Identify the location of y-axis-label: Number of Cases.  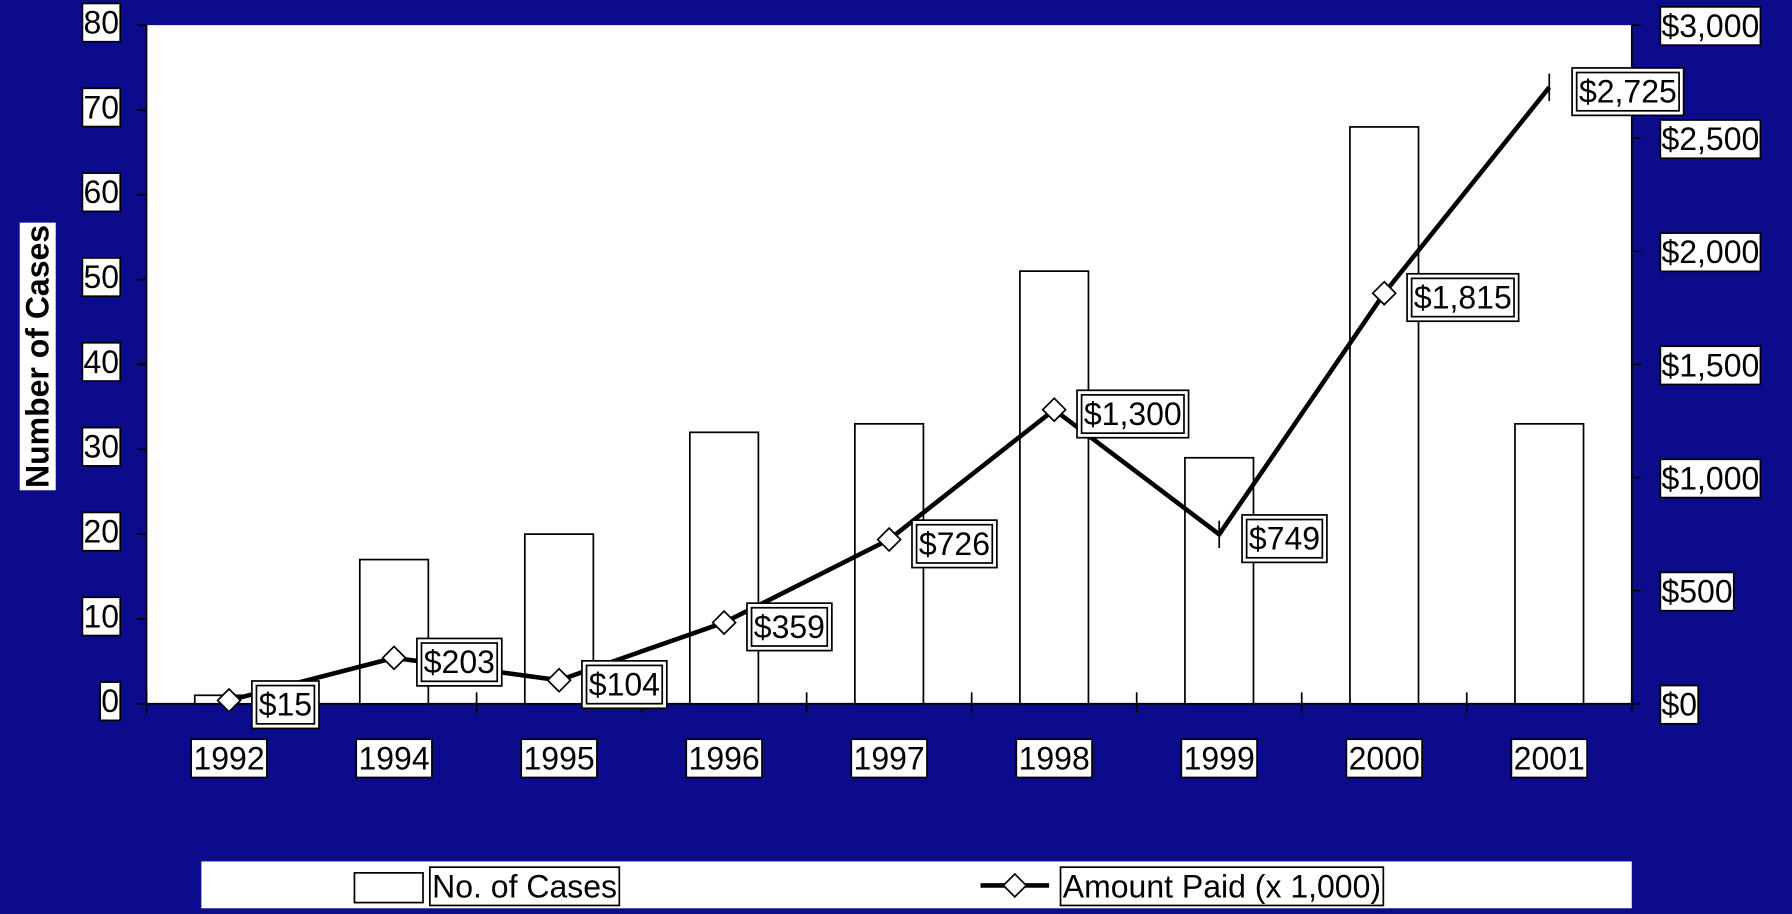
(38, 356).